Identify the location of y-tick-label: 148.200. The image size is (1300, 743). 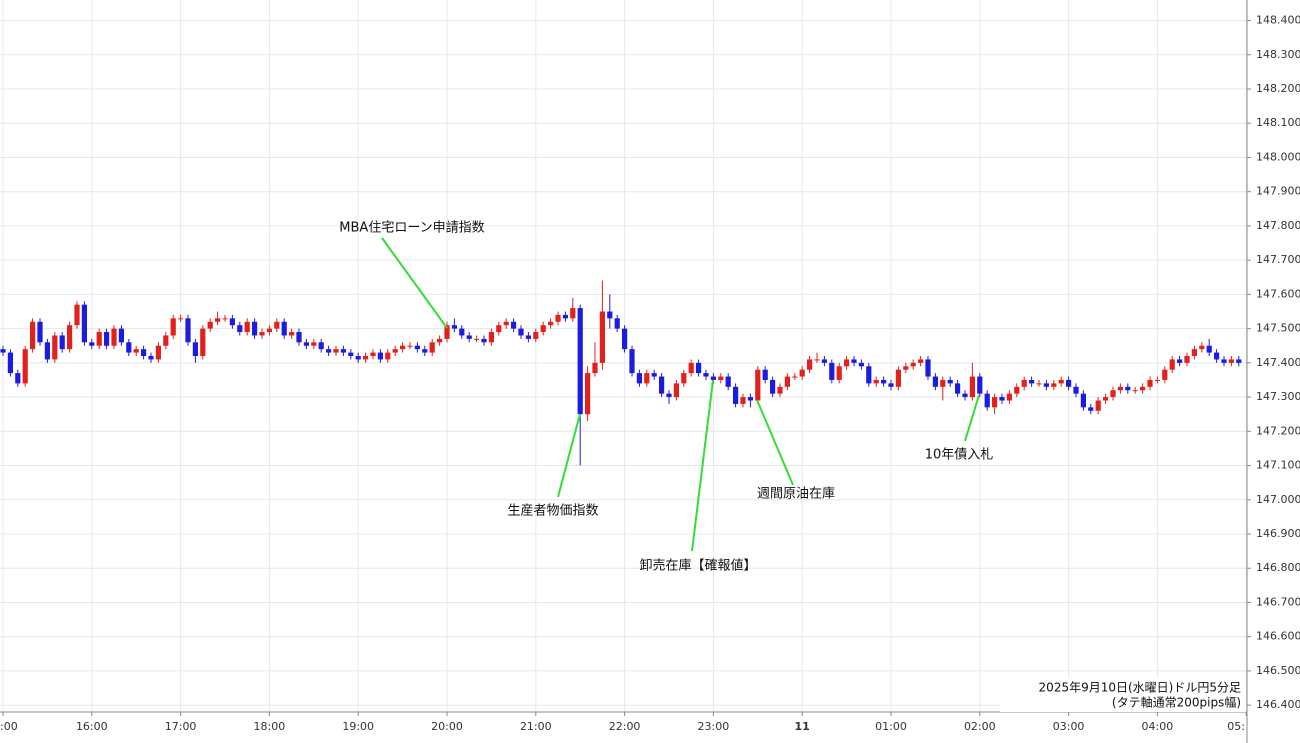
(1278, 88).